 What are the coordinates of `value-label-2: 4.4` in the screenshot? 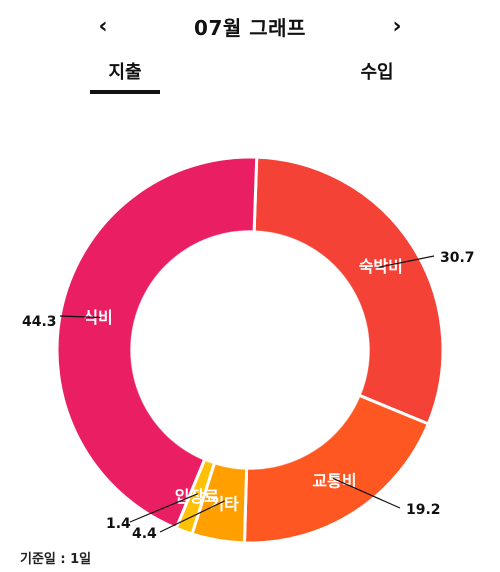 It's located at (144, 534).